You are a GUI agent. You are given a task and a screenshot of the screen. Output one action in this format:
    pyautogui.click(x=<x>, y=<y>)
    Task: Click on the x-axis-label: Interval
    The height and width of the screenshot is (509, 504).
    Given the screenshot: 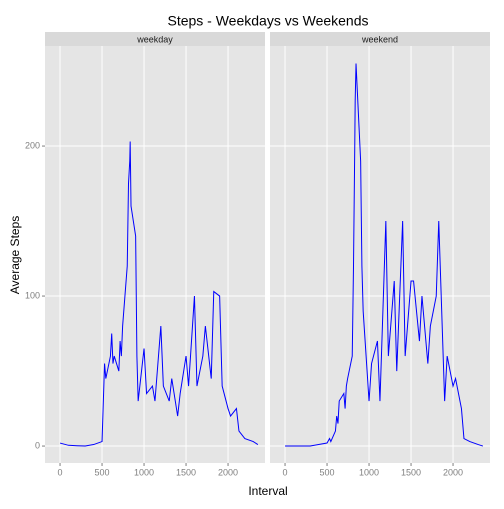 What is the action you would take?
    pyautogui.click(x=267, y=491)
    